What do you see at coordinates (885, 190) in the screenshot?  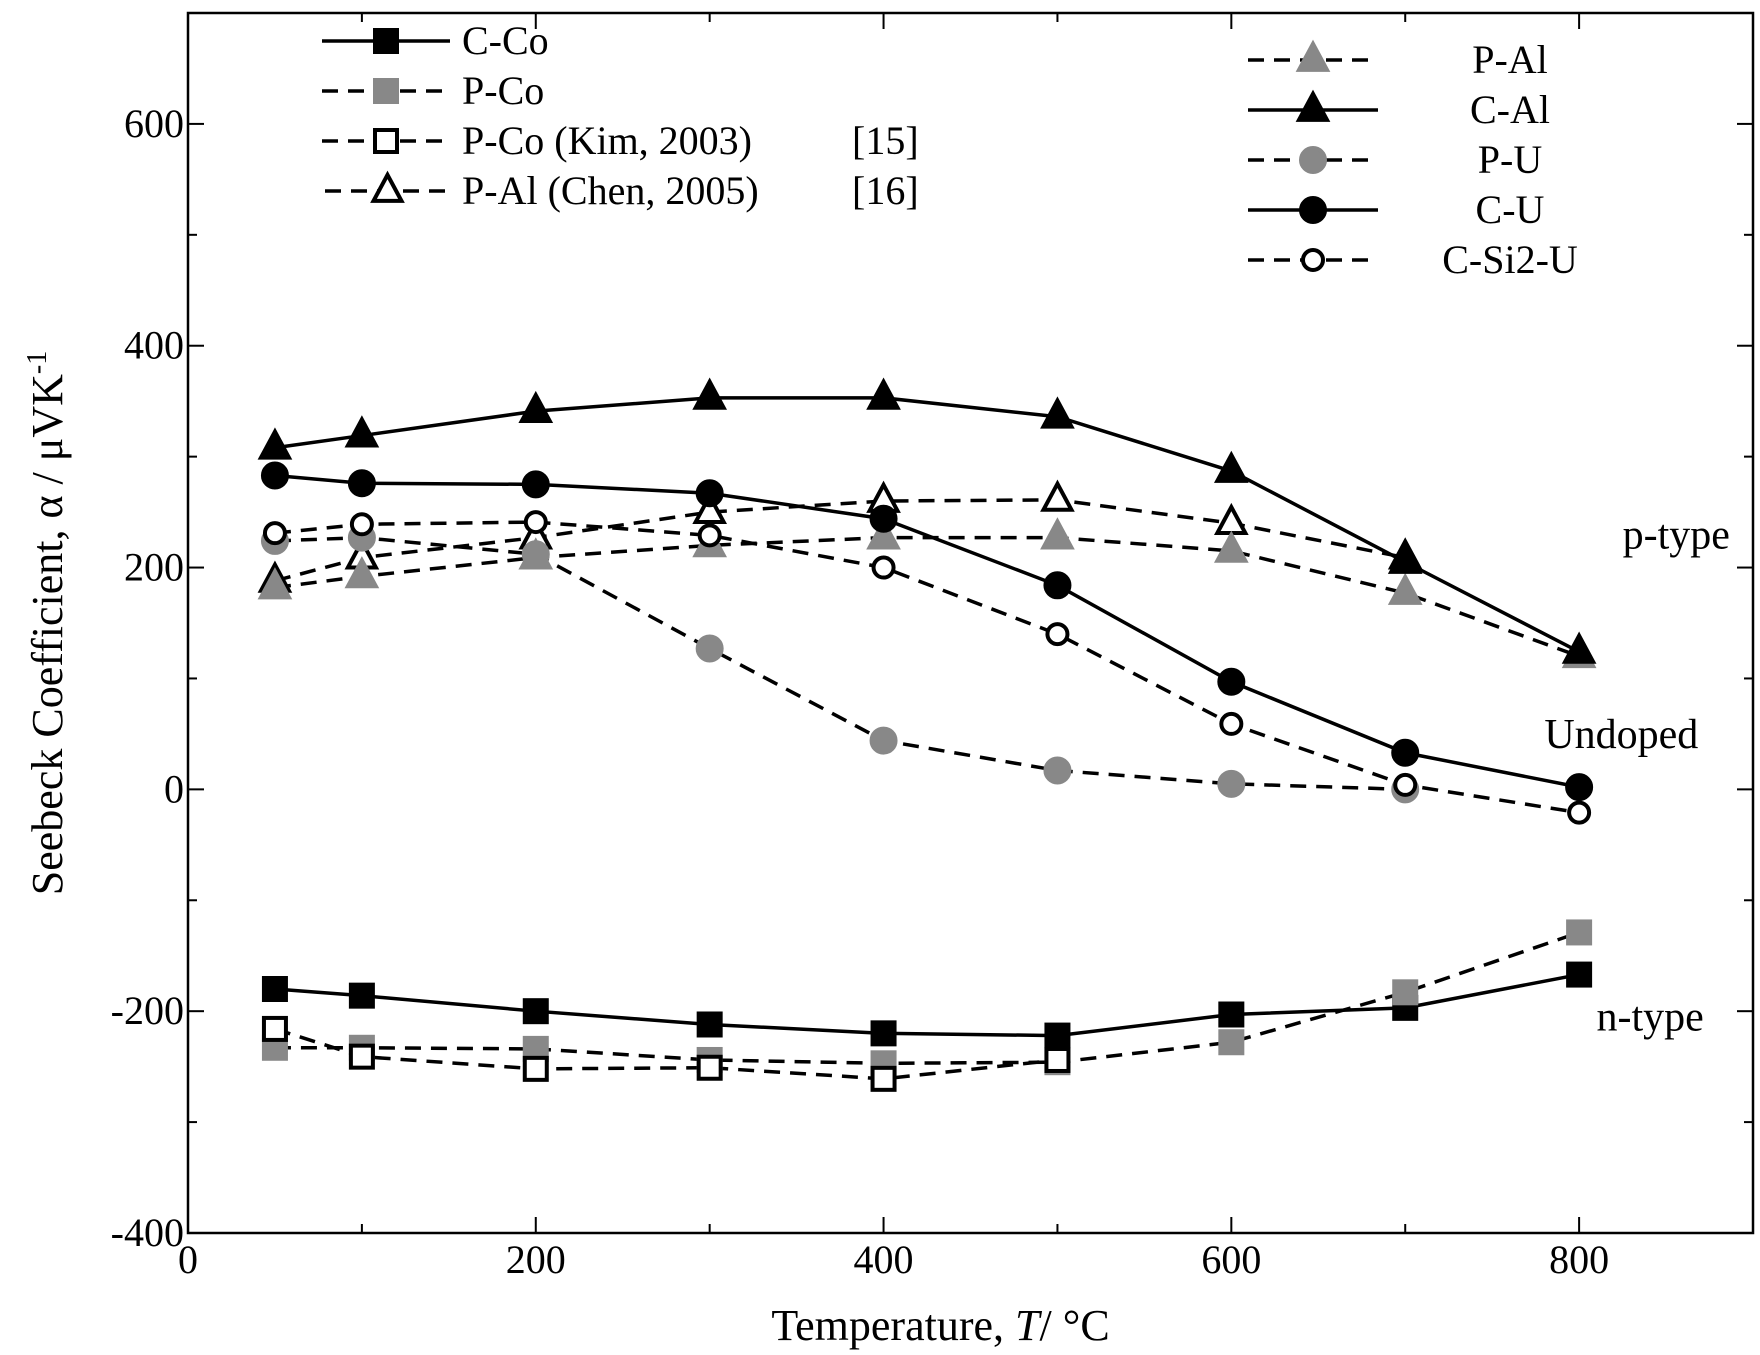 I see `legend-ref-p-al-chen-2005: [16]` at bounding box center [885, 190].